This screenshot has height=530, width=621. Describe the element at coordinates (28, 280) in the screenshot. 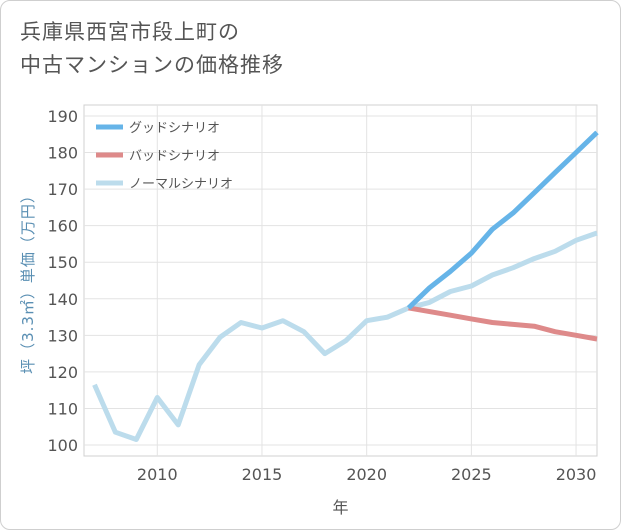

I see `y-axis-label: 坪（3.3㎡）単価（万円）` at that location.